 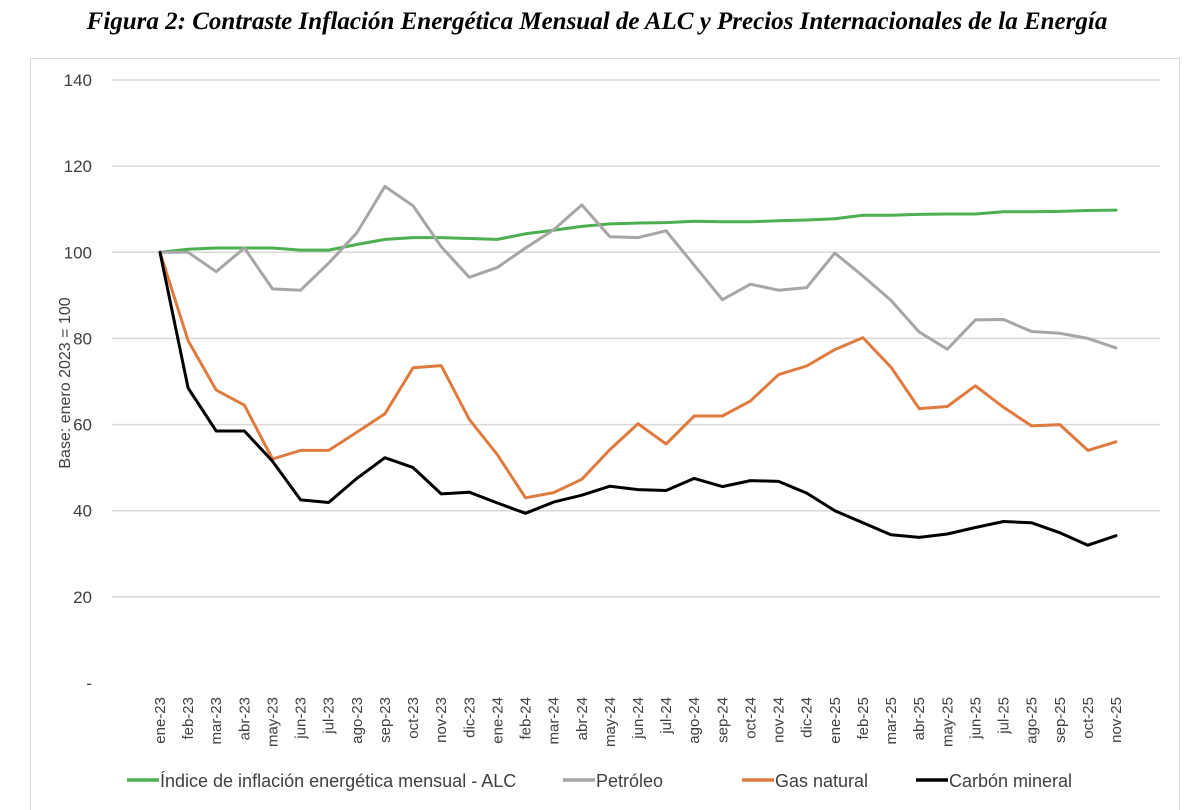 I want to click on y-tick-label: 60, so click(x=82, y=425).